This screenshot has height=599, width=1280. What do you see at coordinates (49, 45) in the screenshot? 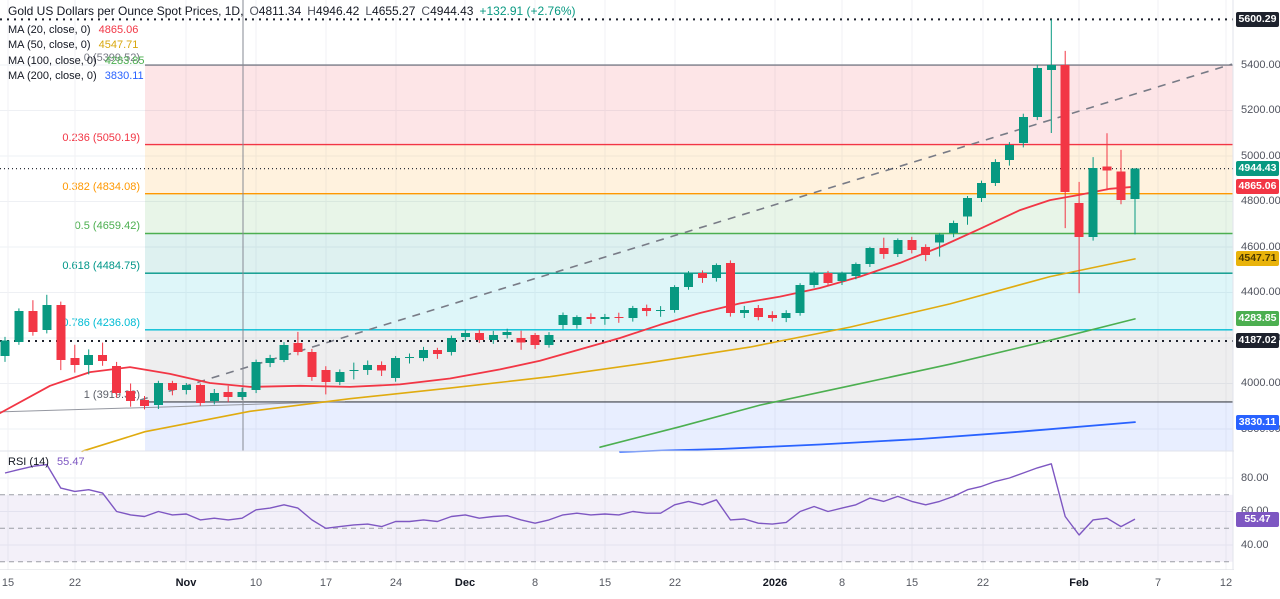
I see `ma50-legend-label: MA (50, close, 0)` at bounding box center [49, 45].